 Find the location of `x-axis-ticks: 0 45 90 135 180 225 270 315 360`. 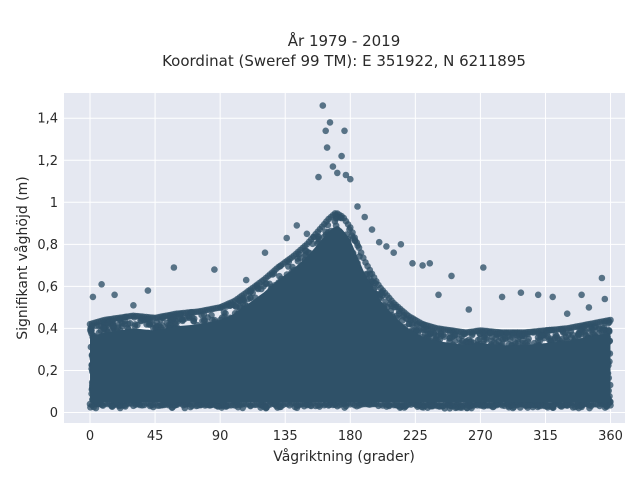

x-axis-ticks: 0 45 90 135 180 225 270 315 360 is located at coordinates (354, 436).